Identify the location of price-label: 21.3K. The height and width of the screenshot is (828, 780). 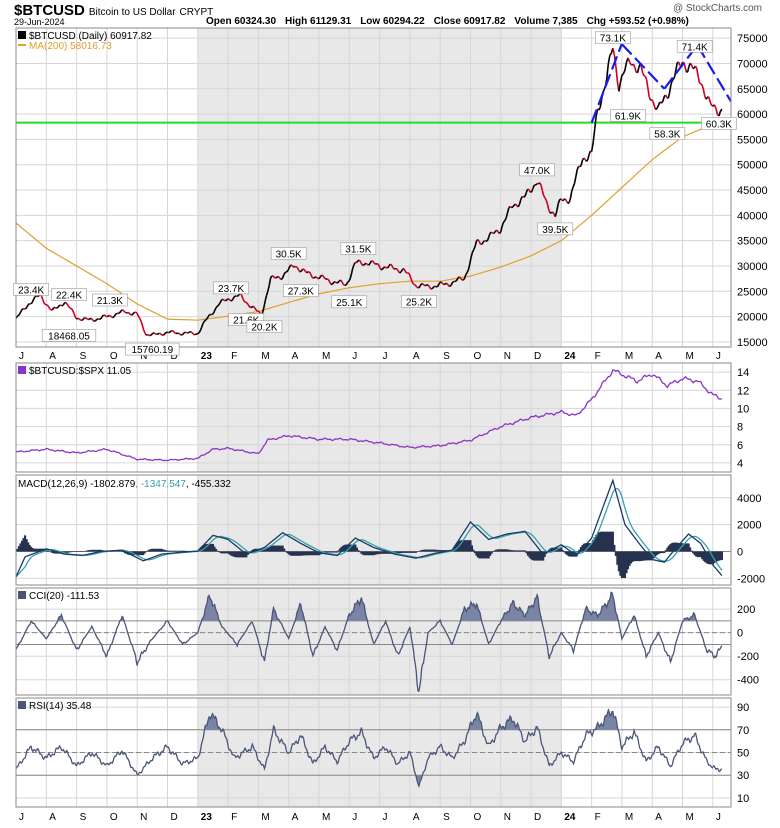
(110, 301).